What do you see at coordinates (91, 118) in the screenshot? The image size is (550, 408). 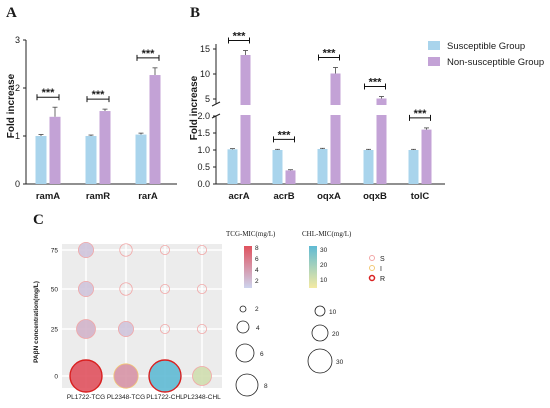 I see `panel-a-bar-chart: Fold increase 0 1 2 3 *** ramA *** ramR *** rarA` at bounding box center [91, 118].